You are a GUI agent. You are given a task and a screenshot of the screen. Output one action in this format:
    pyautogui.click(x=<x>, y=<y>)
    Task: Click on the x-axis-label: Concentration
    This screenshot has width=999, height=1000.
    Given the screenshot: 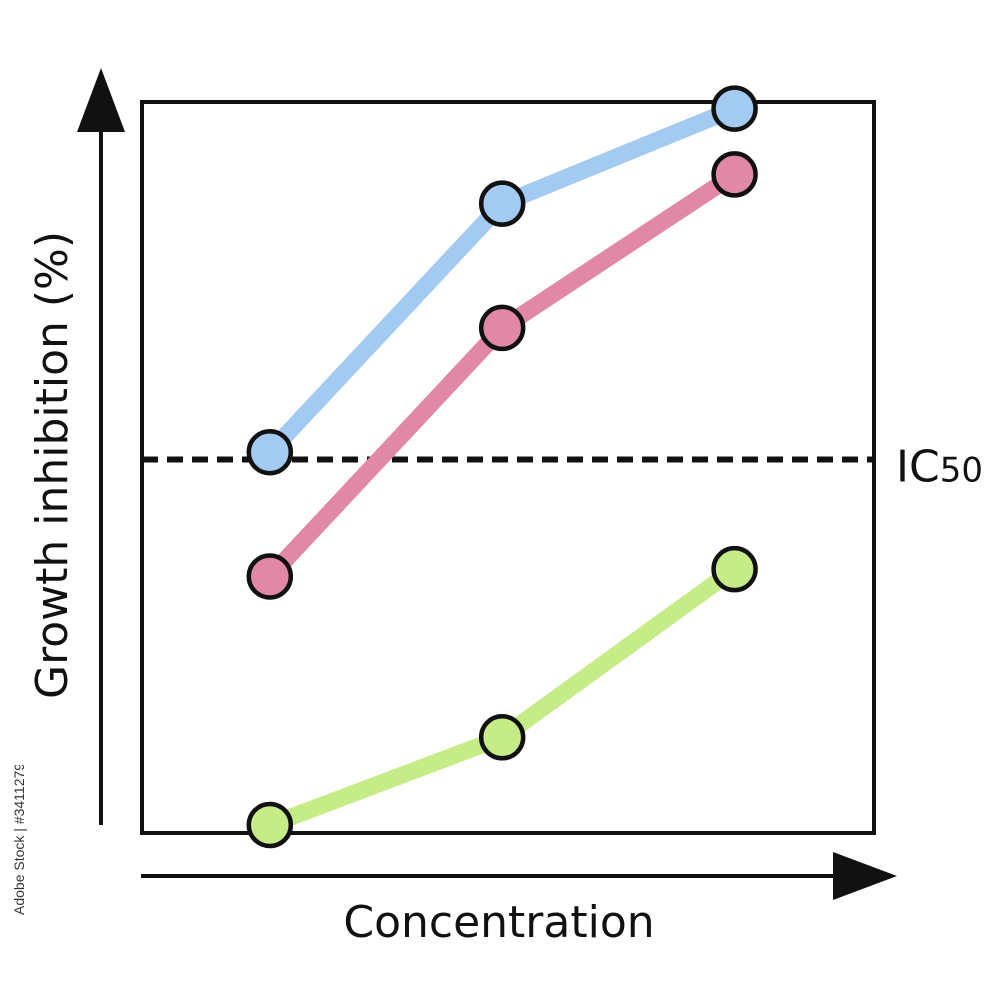 What is the action you would take?
    pyautogui.click(x=498, y=922)
    